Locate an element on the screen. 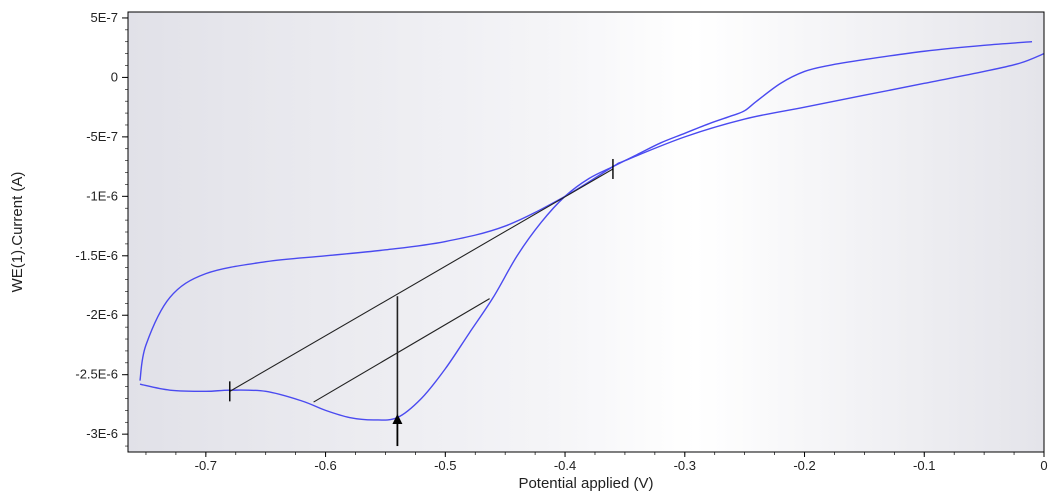 This screenshot has height=498, width=1048. y-tick-label: -2.5E-6 is located at coordinates (96, 374).